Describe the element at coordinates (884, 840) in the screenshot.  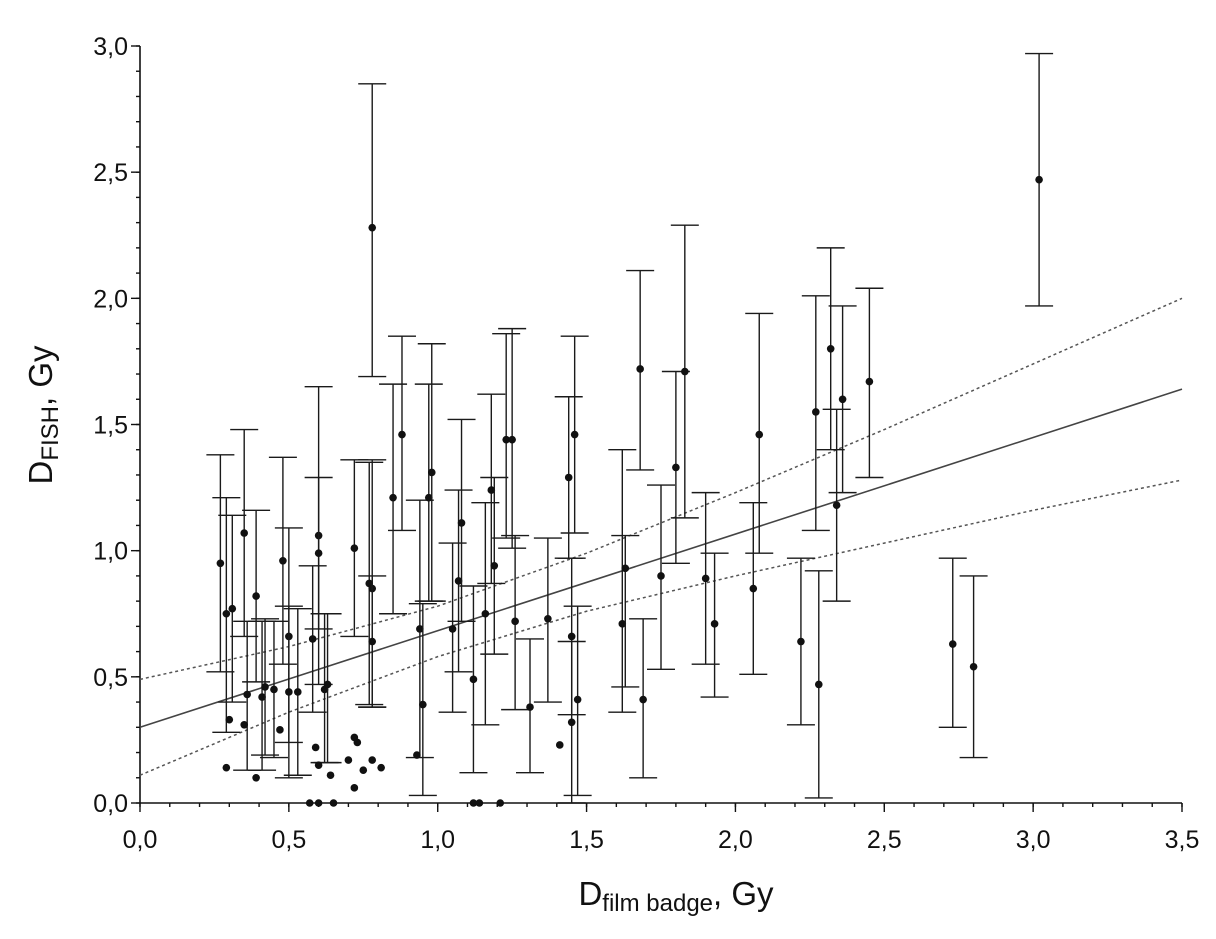
I see `x-tick-label: 2,5` at that location.